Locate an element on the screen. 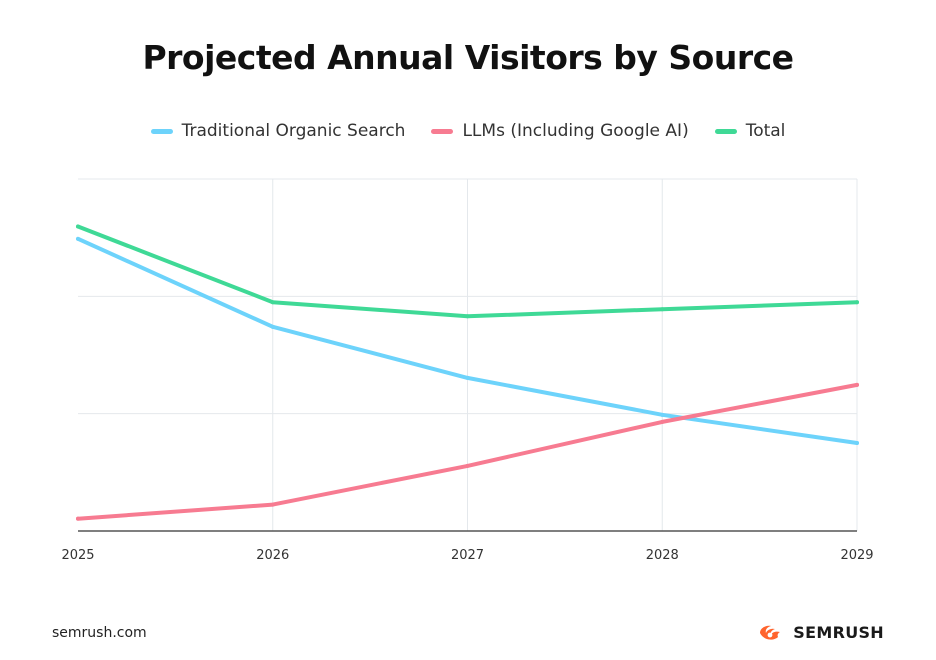  x-tick-label-4: 2029 is located at coordinates (856, 555).